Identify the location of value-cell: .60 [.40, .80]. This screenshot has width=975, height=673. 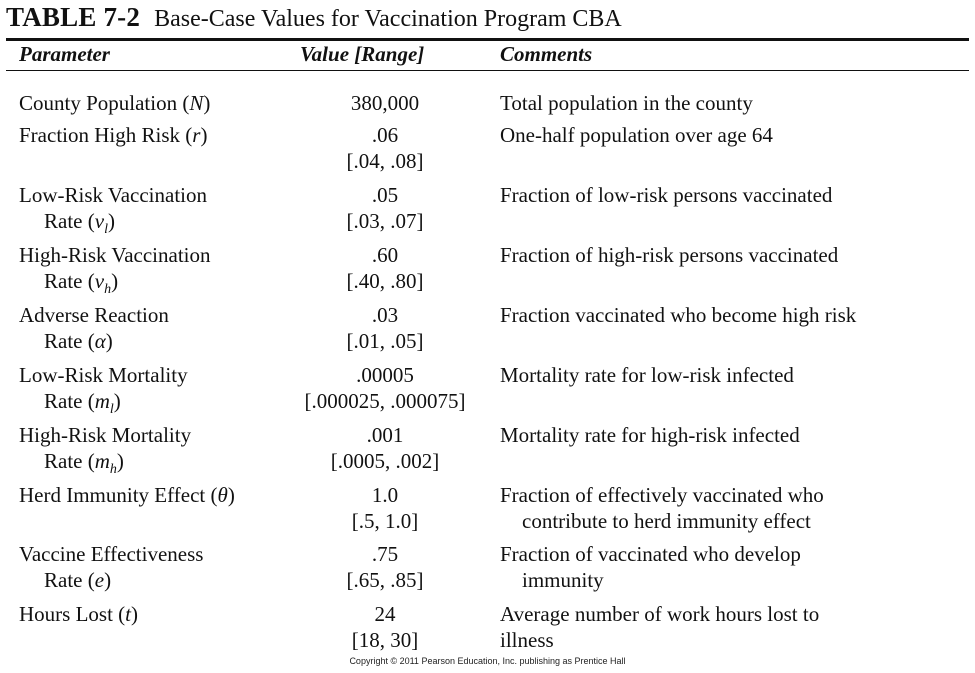
(385, 268).